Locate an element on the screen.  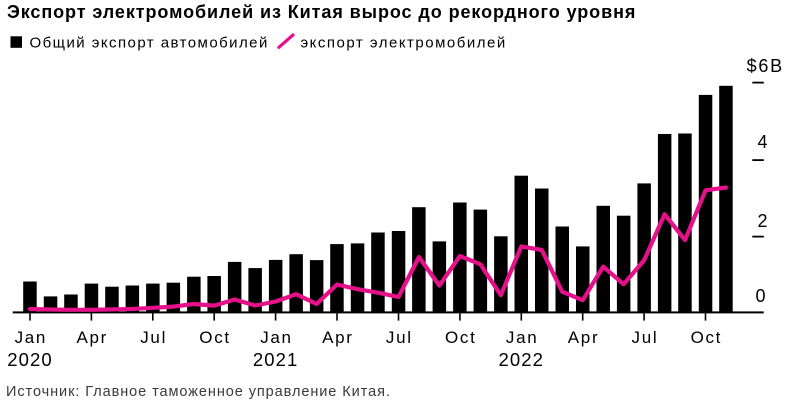
svg-text: 0 is located at coordinates (760, 296).